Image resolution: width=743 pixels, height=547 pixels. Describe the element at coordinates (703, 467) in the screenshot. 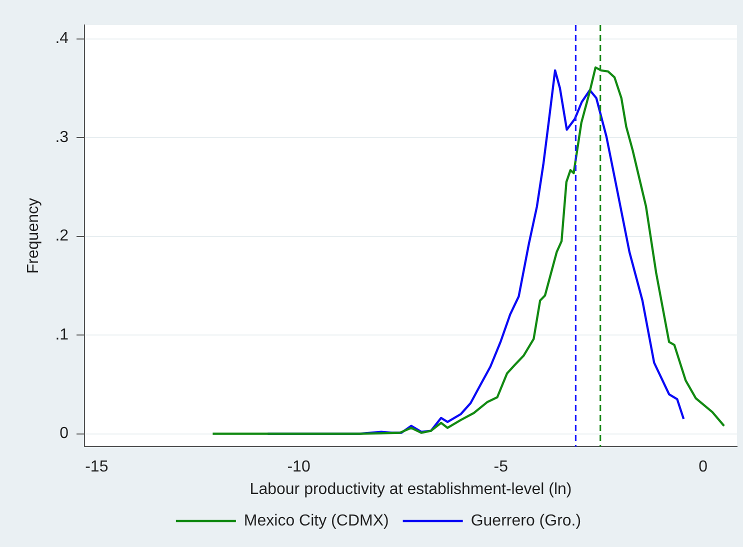

I see `x-tick-label: 0` at that location.